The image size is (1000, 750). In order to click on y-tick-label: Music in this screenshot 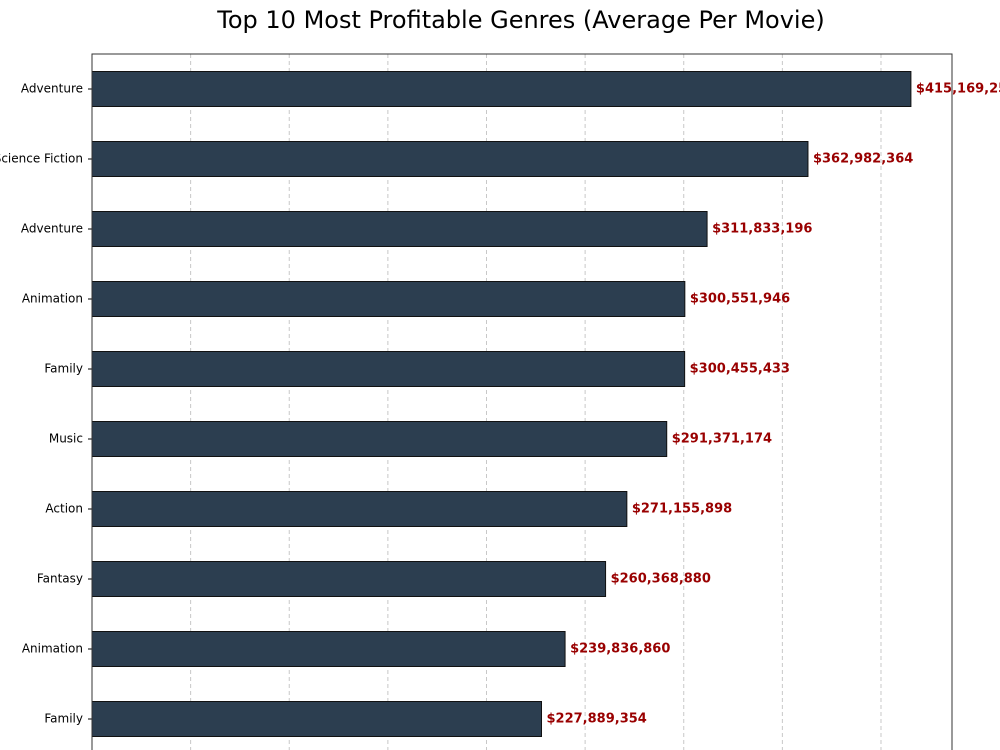, I will do `click(66, 439)`.